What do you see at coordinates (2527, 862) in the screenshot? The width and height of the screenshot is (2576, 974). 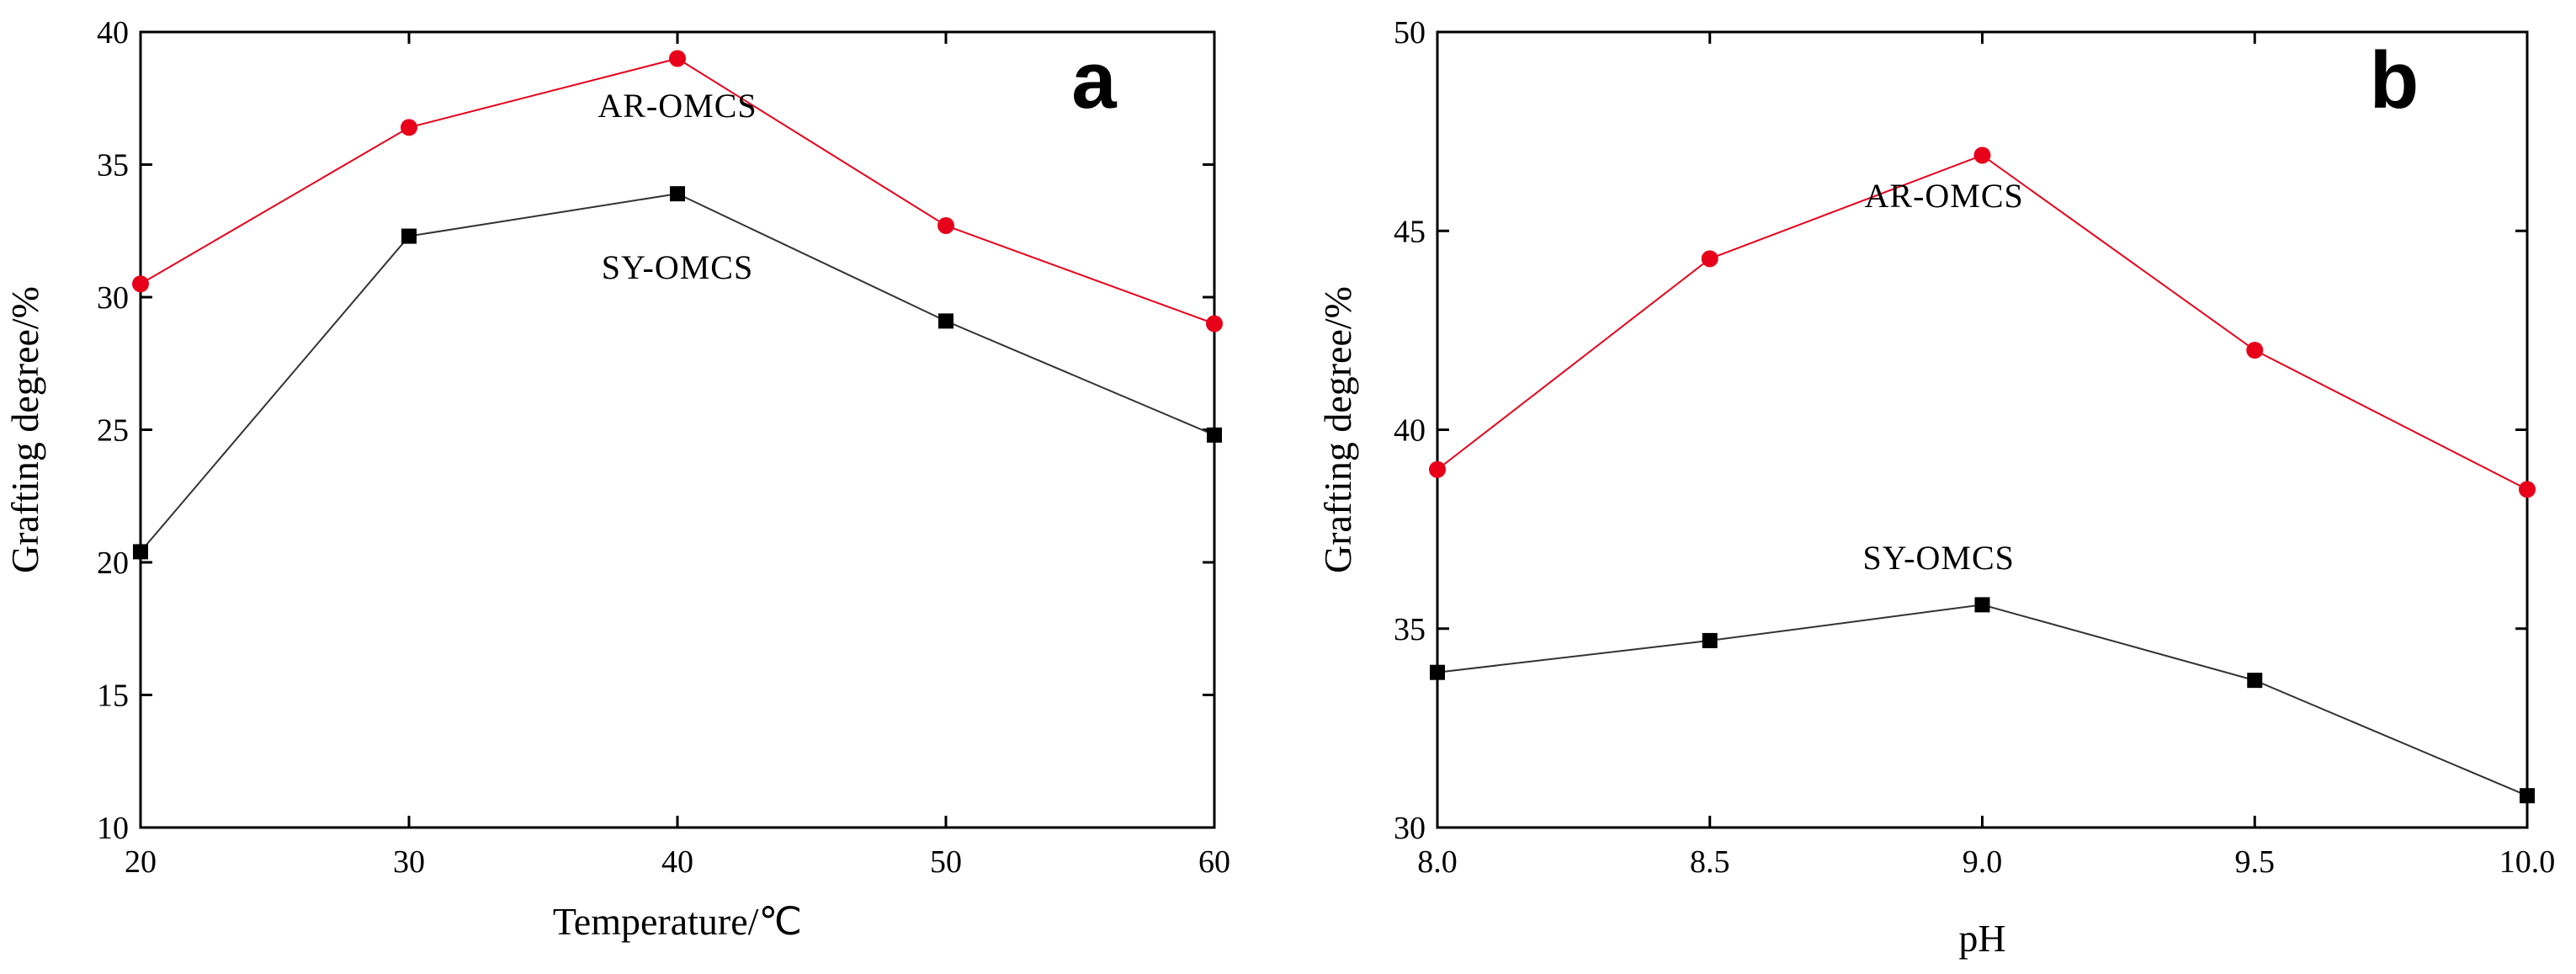 I see `x-tick-label: 10.0` at bounding box center [2527, 862].